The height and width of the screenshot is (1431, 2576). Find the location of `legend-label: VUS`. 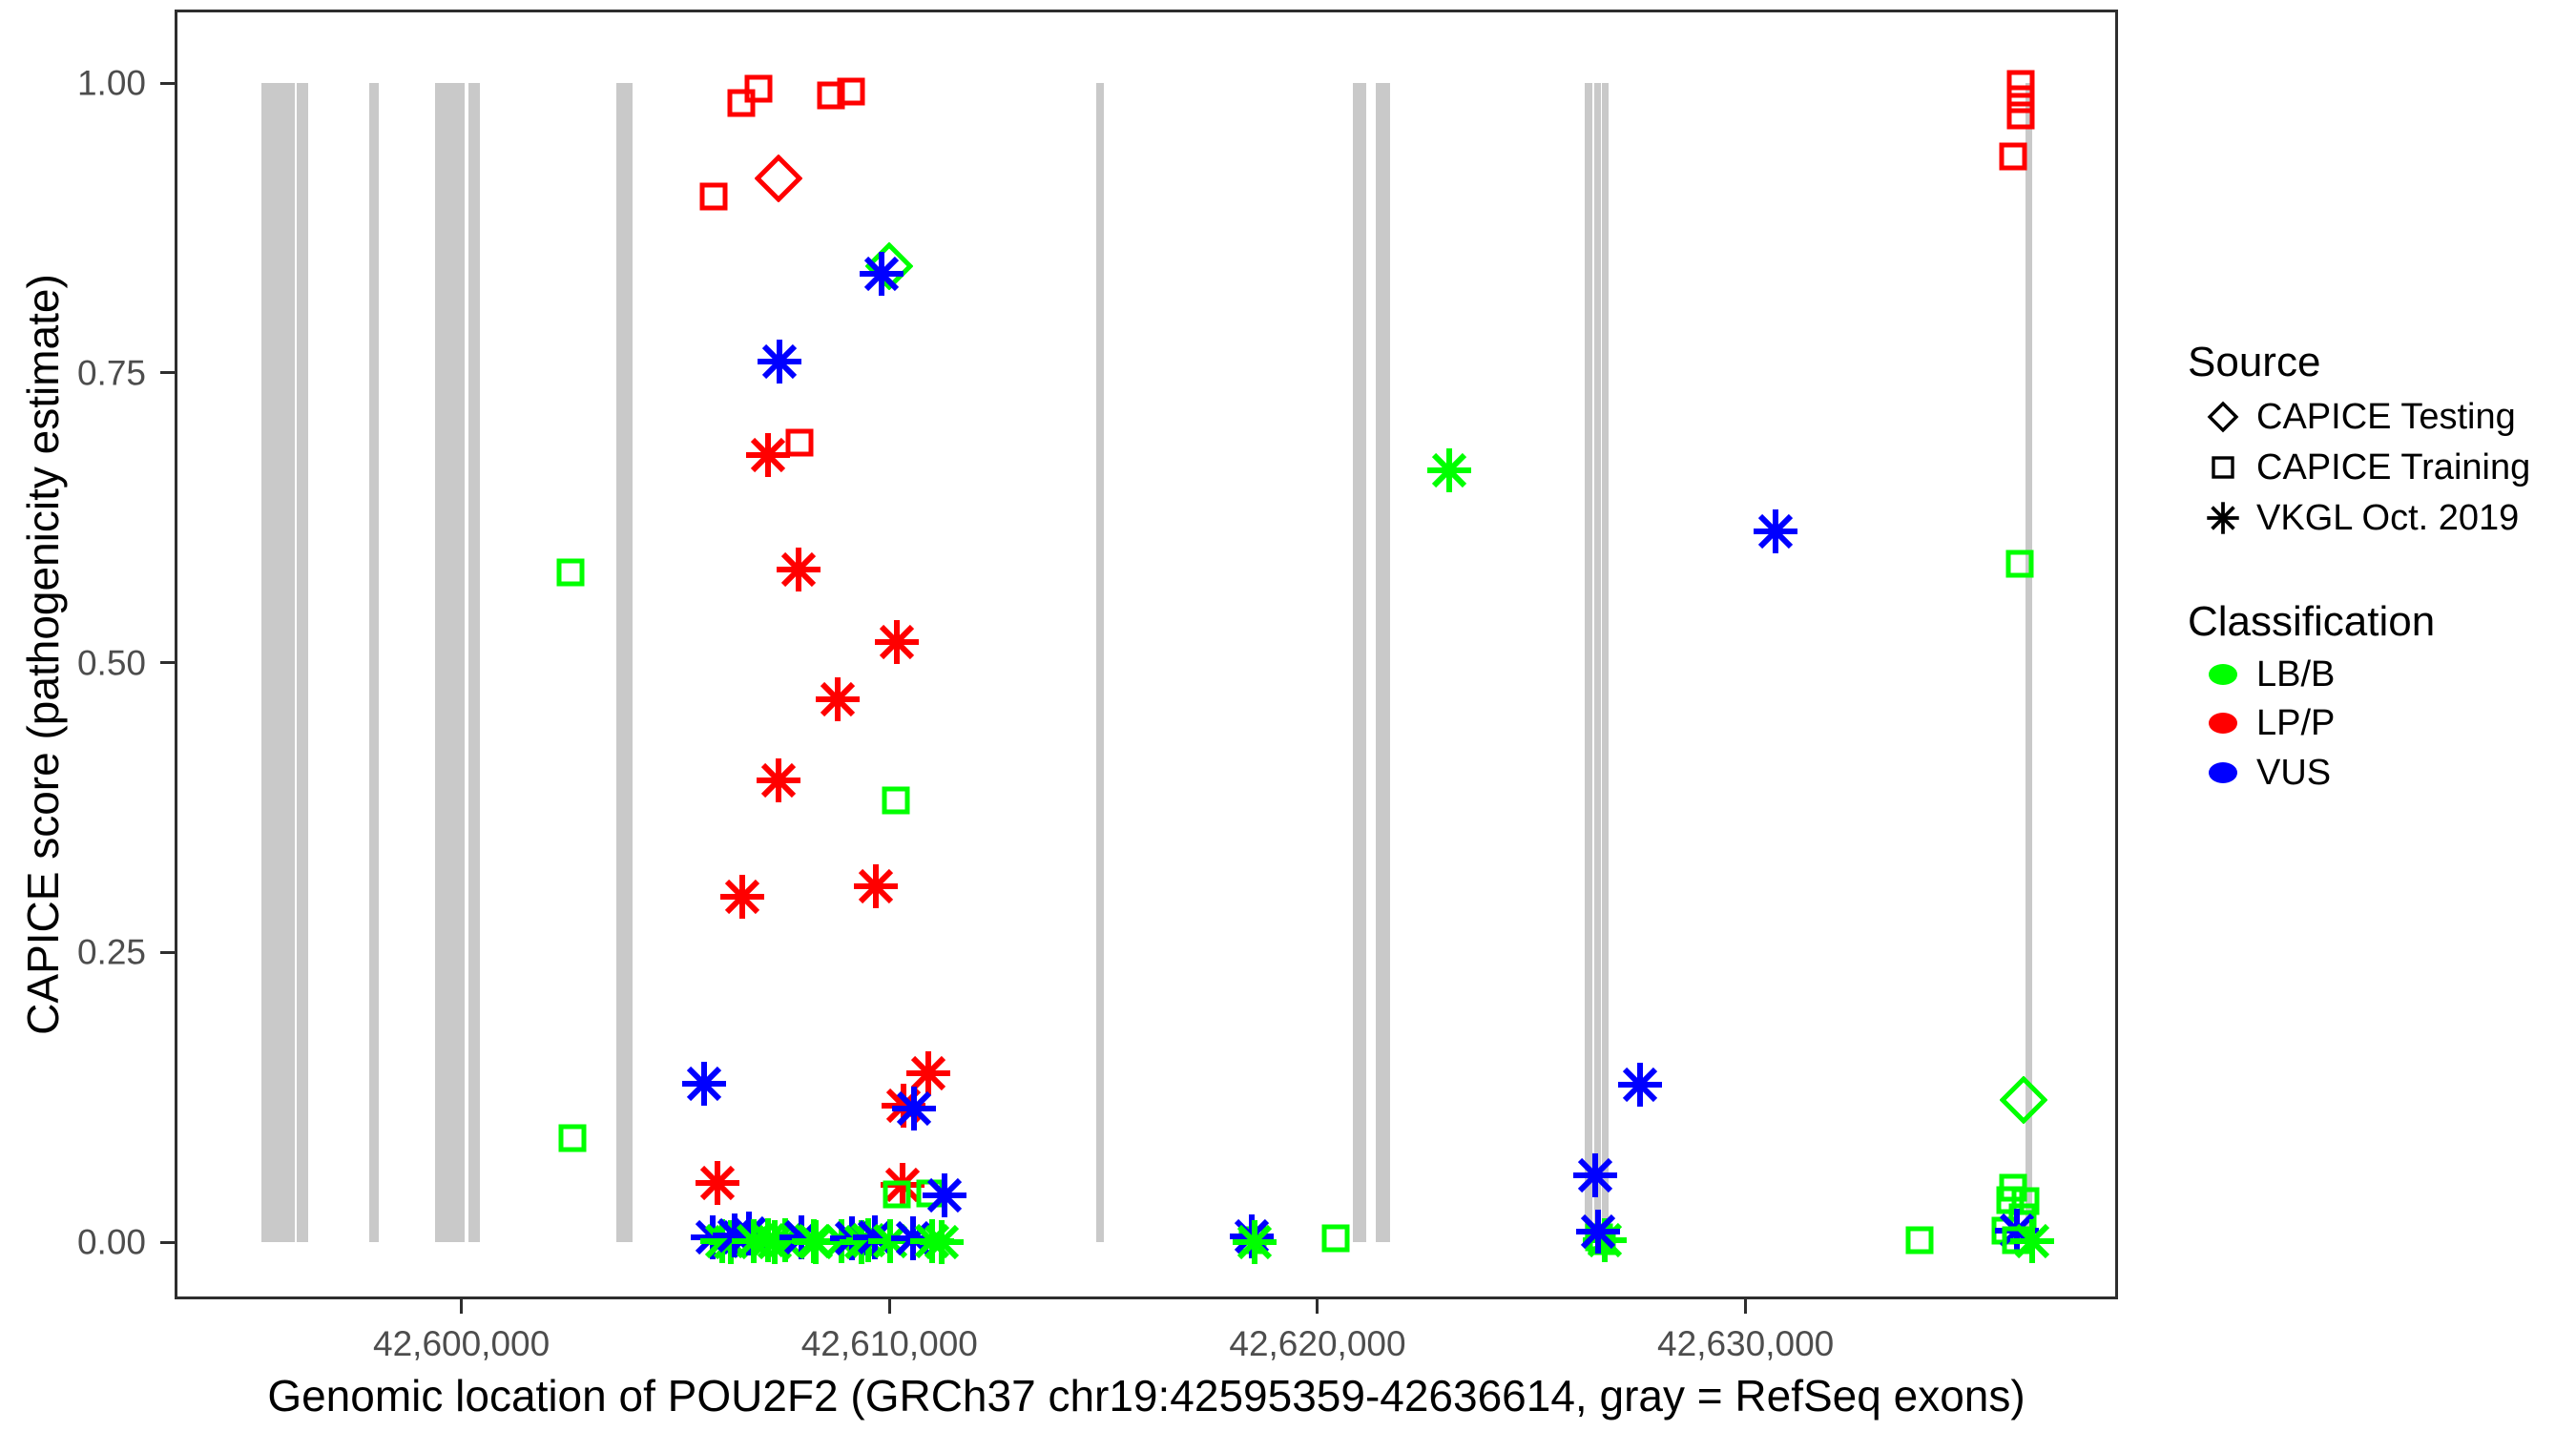

legend-label: VUS is located at coordinates (2294, 772).